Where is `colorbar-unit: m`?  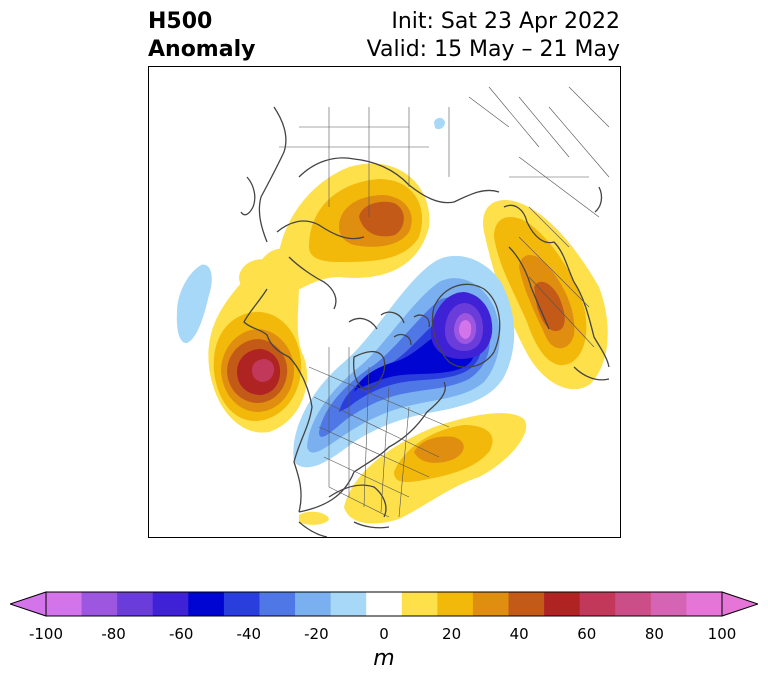 colorbar-unit: m is located at coordinates (384, 658).